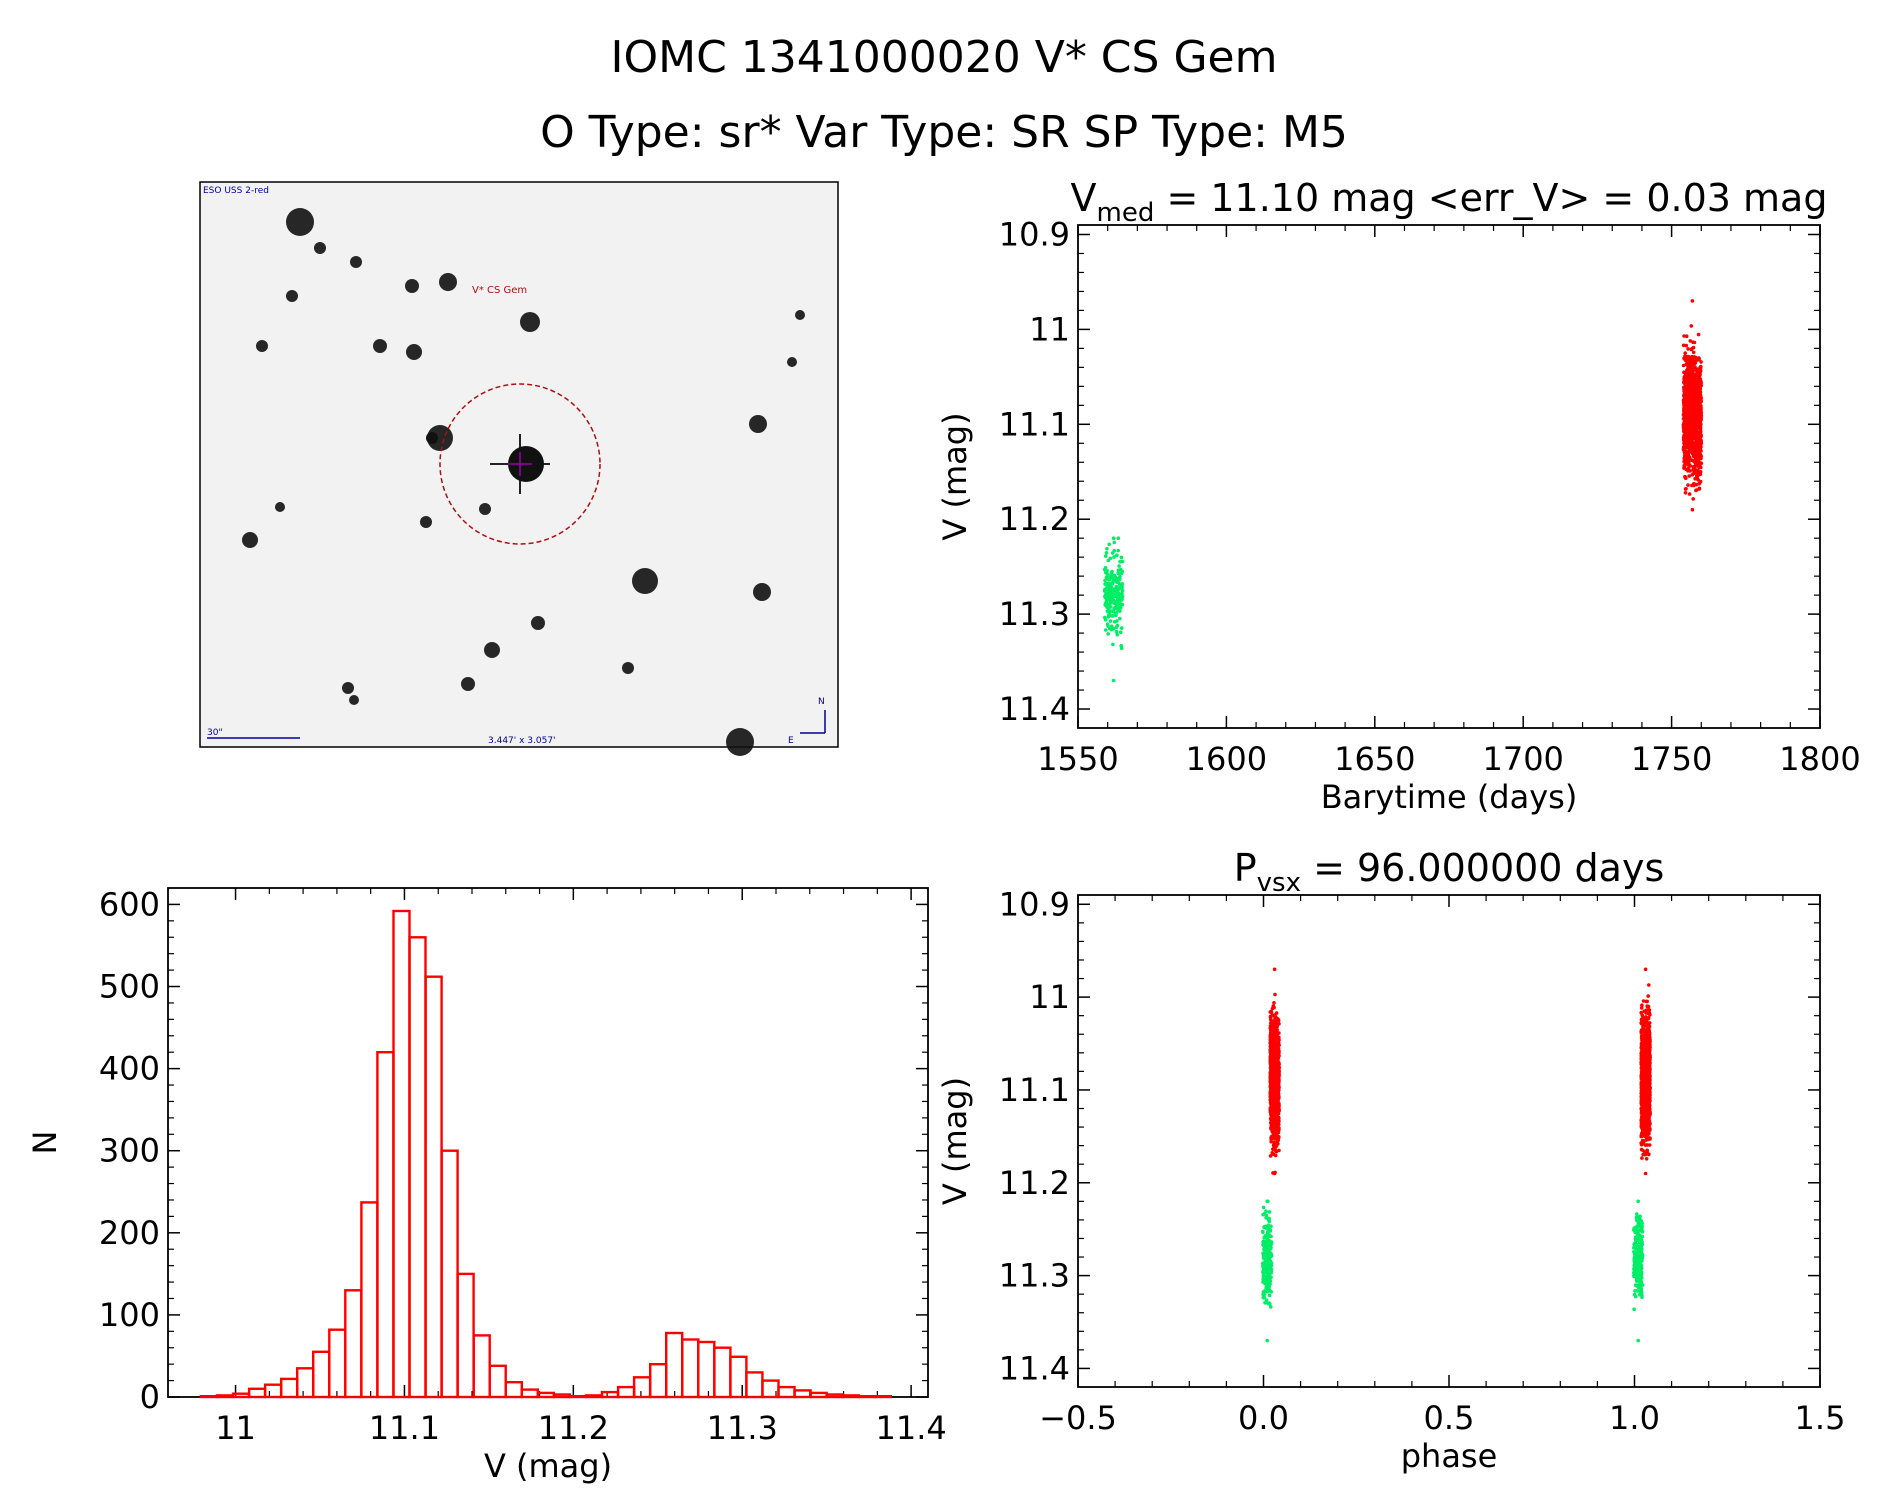 The image size is (1889, 1494). What do you see at coordinates (1077, 759) in the screenshot?
I see `x-tick-label: 1550` at bounding box center [1077, 759].